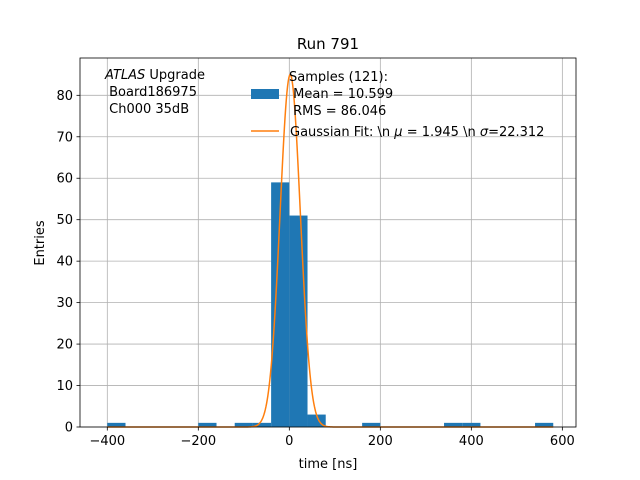  I want to click on y-tick-label: 20, so click(64, 345).